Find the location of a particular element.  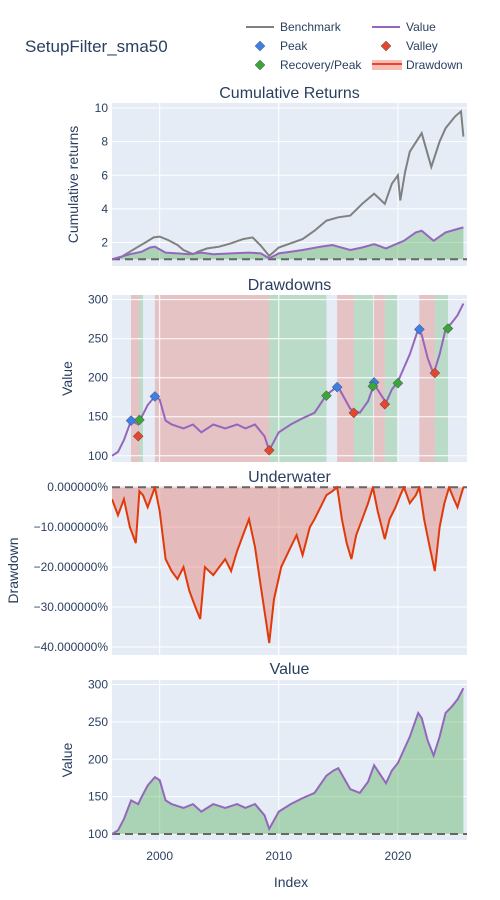

value-gain-area is located at coordinates (288, 243).